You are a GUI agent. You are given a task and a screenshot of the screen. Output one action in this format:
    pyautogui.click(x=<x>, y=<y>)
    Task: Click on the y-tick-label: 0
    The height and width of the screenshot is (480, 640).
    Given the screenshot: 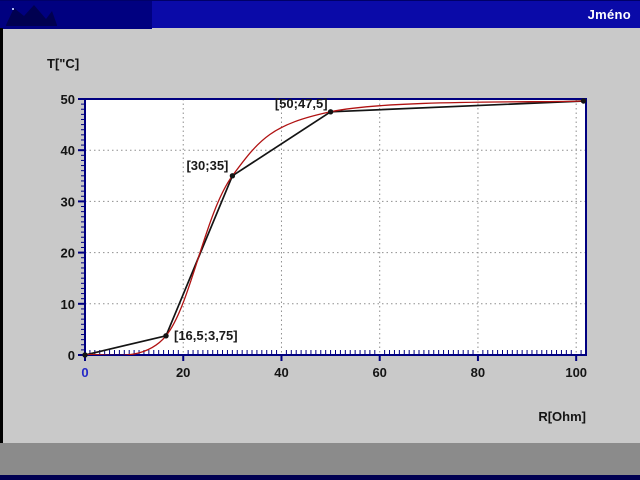 What is the action you would take?
    pyautogui.click(x=71, y=355)
    